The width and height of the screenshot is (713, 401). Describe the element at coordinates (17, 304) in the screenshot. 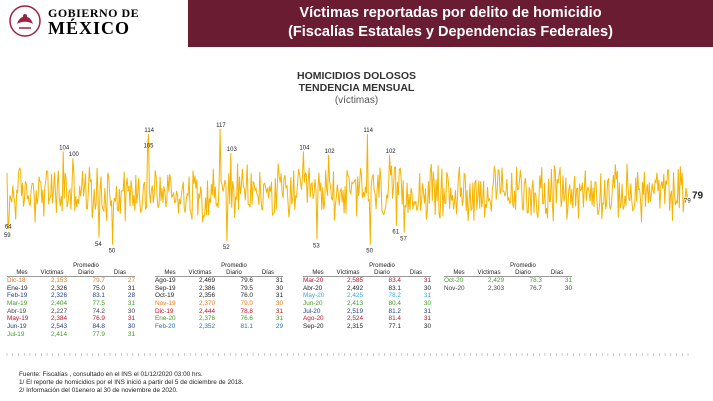

I see `table-cell: Mar-19` at that location.